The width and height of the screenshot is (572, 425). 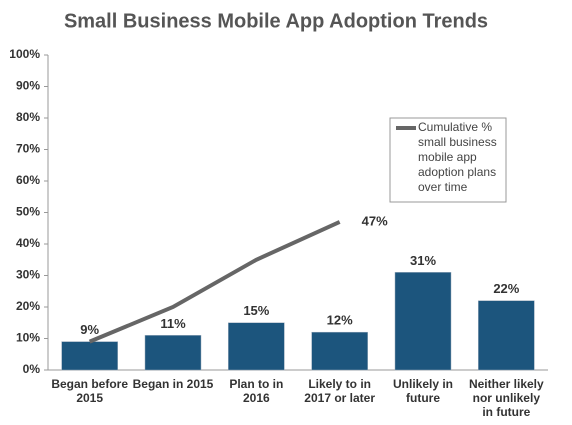 What do you see at coordinates (28, 149) in the screenshot?
I see `y-tick-label: 70%` at bounding box center [28, 149].